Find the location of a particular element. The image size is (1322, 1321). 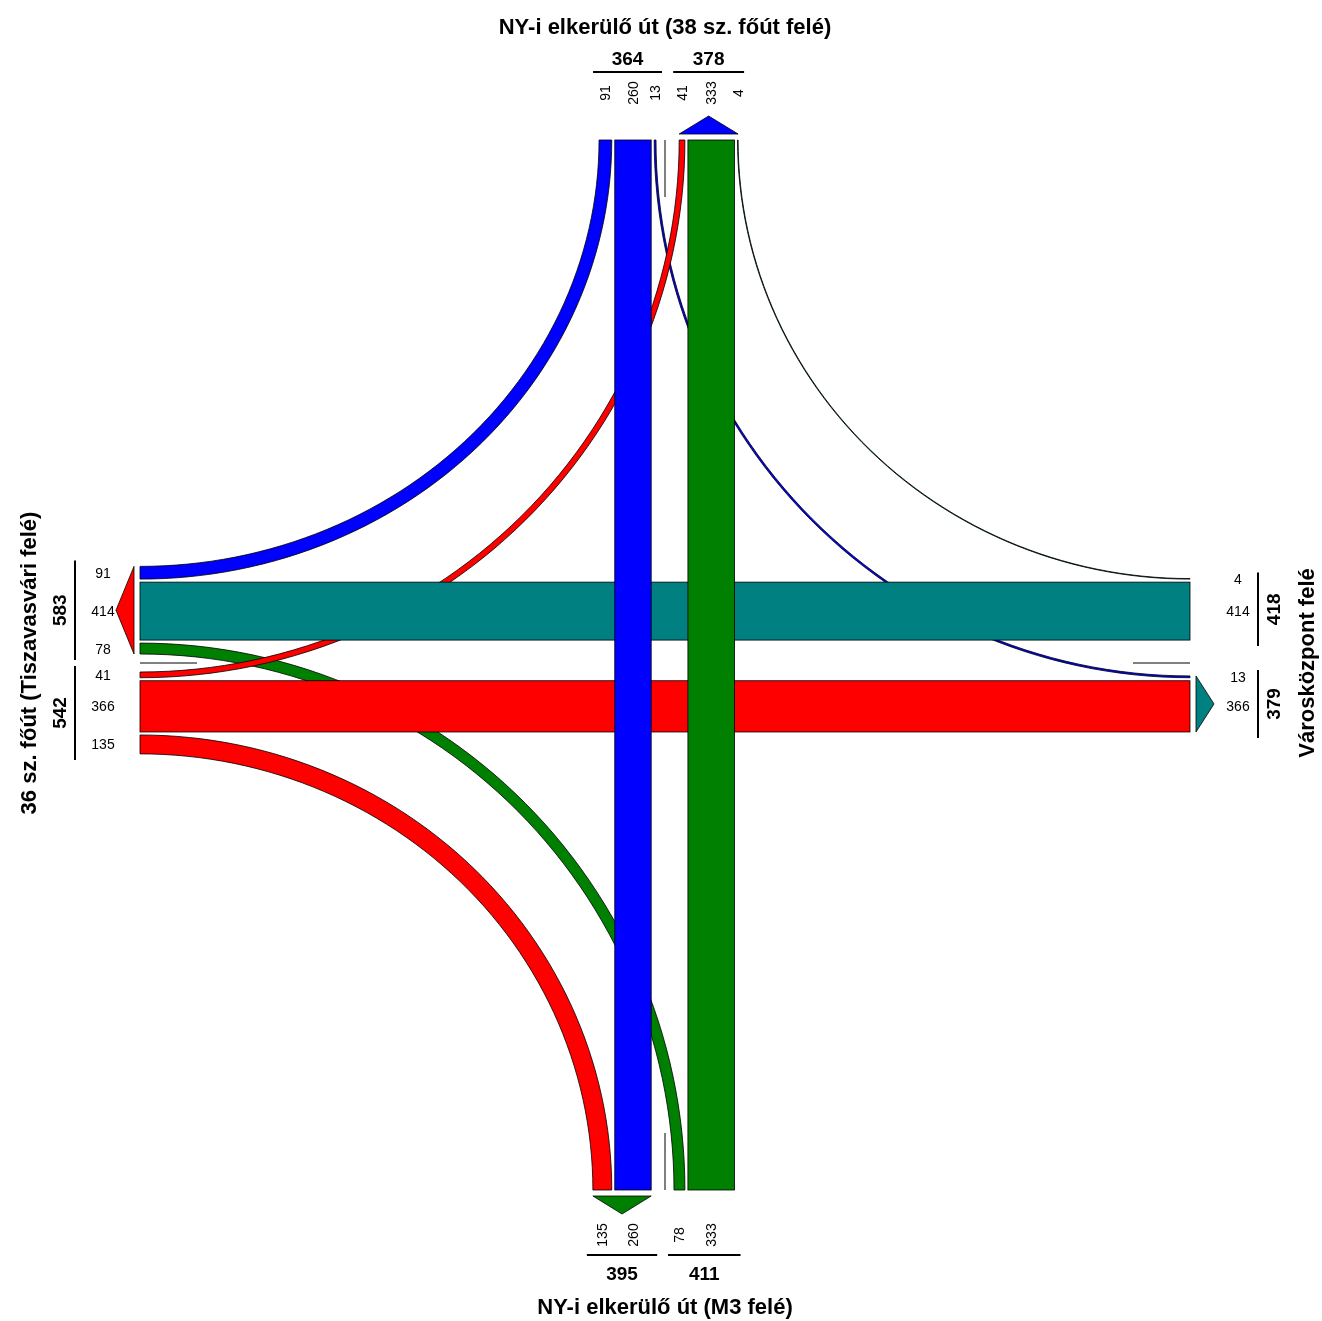

text: 379 is located at coordinates (1274, 704).